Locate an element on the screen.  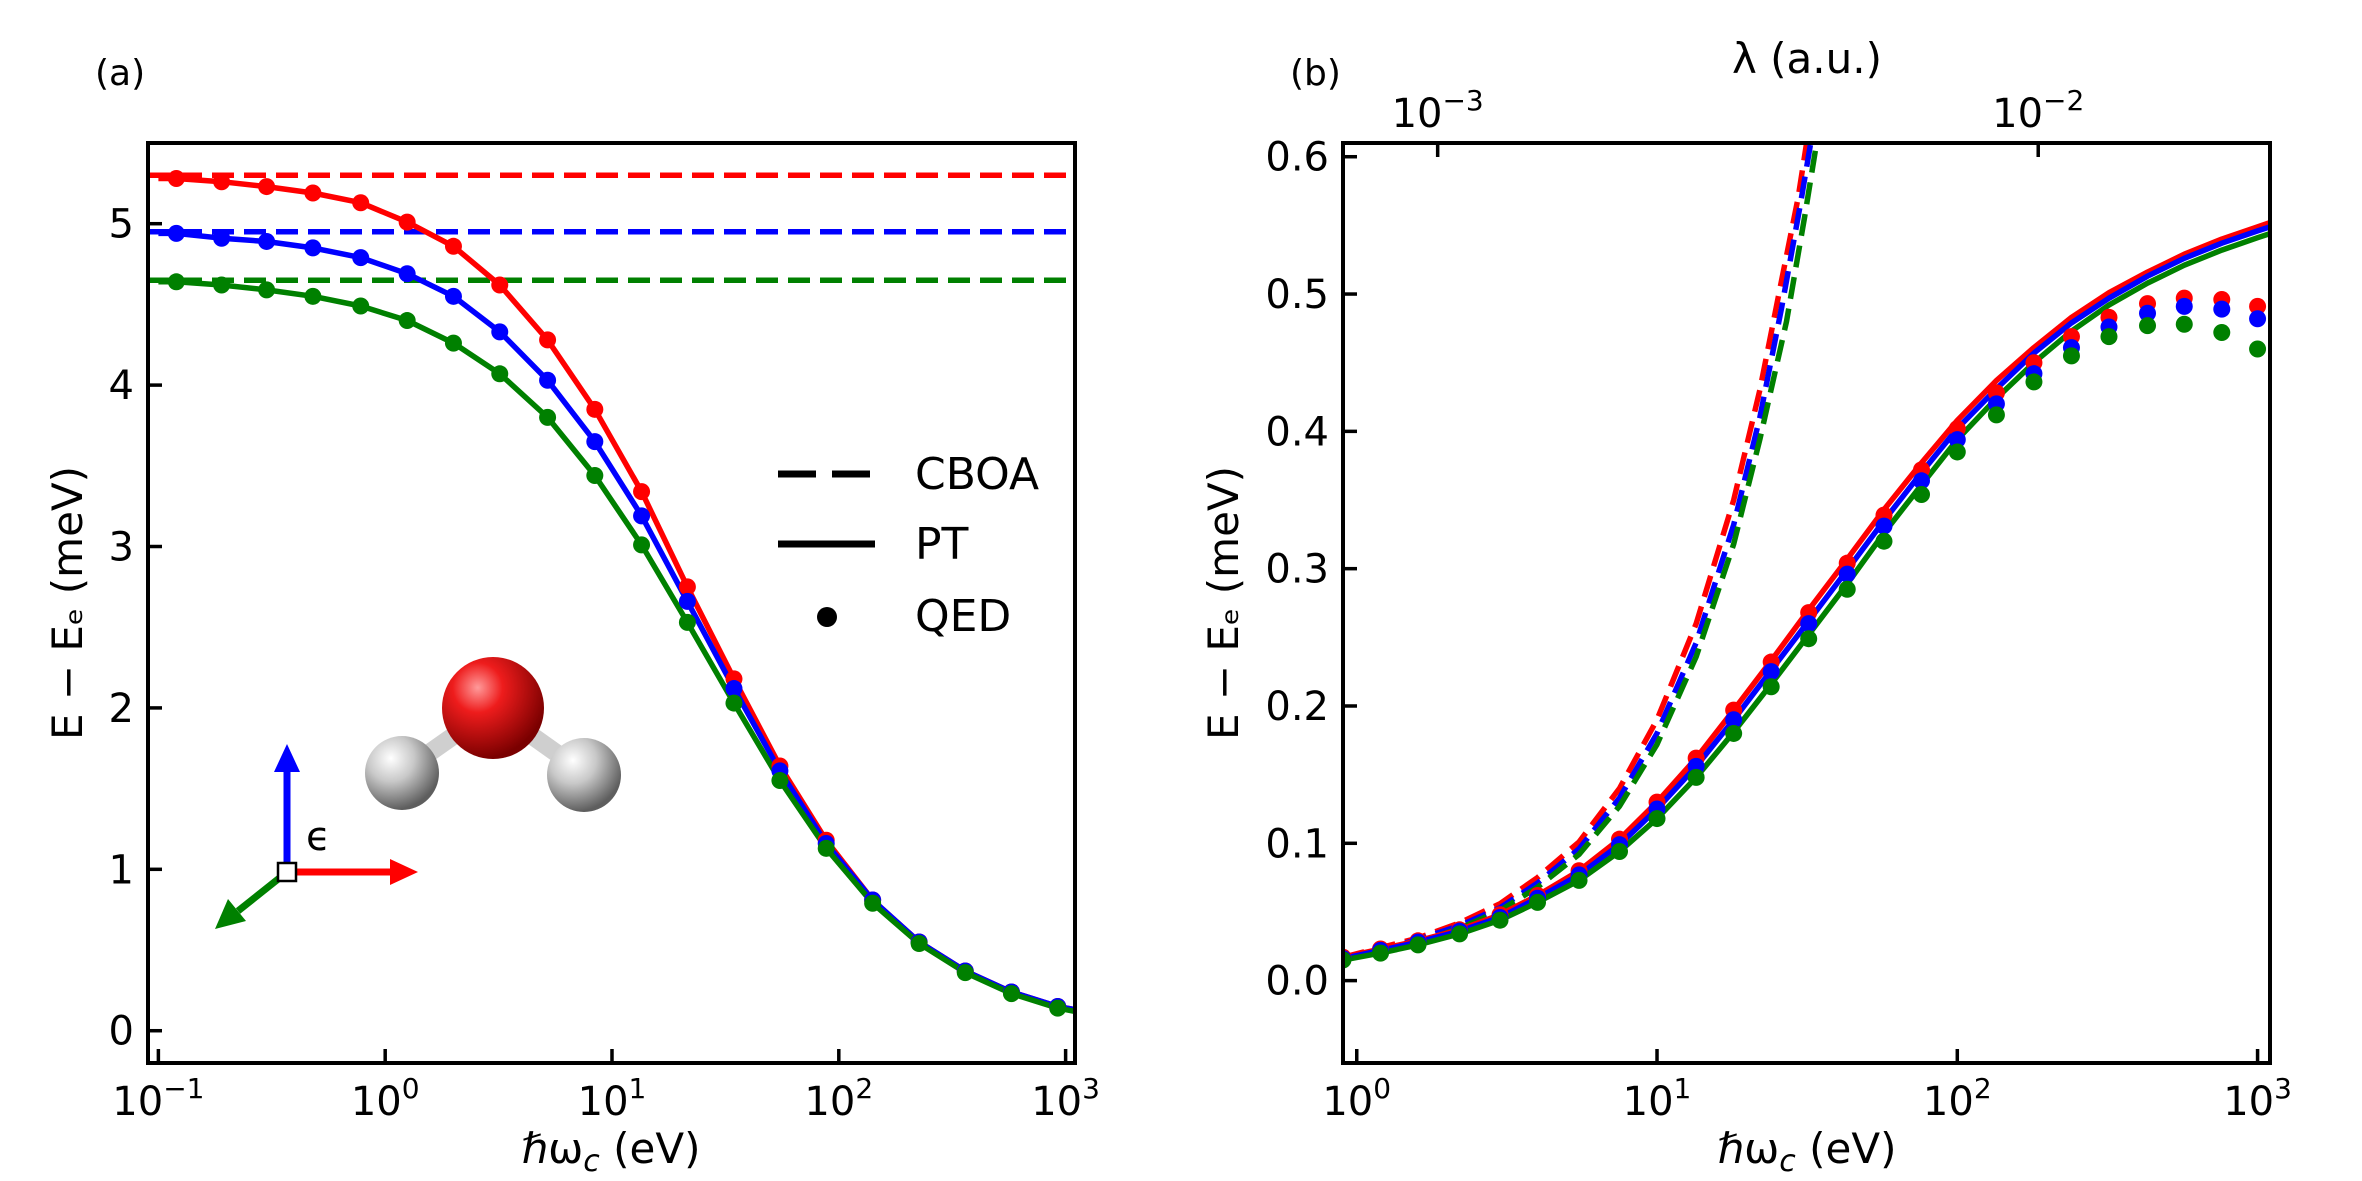
panel-b-top-x-tick-label: 10⁻³ is located at coordinates (1438, 110).